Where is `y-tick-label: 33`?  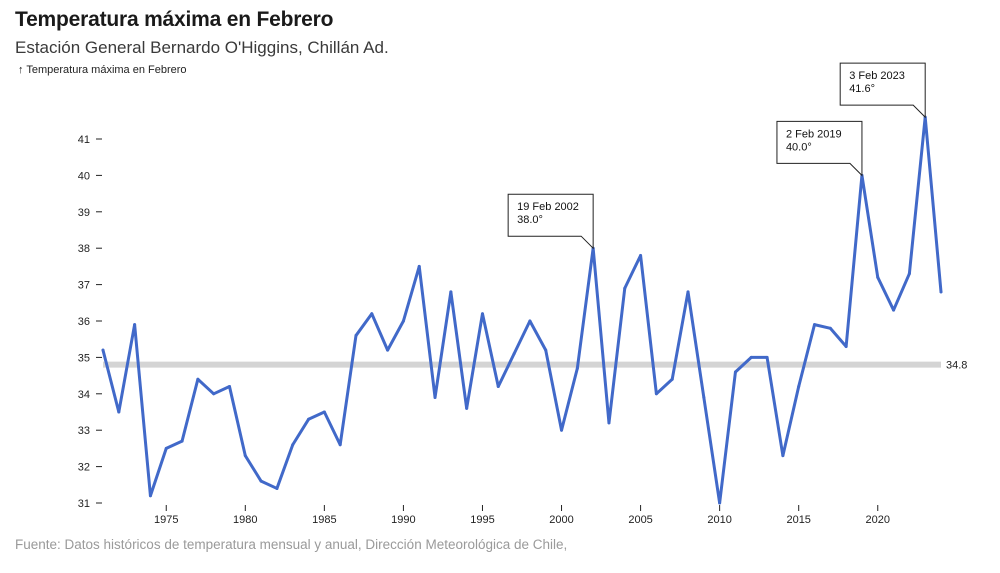
y-tick-label: 33 is located at coordinates (84, 431).